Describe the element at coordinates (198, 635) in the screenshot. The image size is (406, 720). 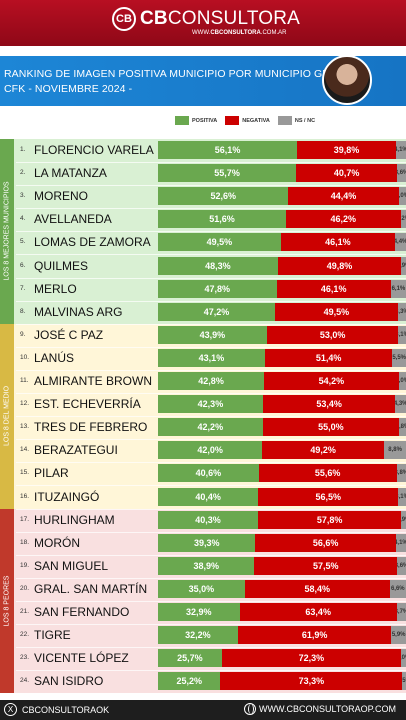
I see `bar-positiva-label: 32,2%` at that location.